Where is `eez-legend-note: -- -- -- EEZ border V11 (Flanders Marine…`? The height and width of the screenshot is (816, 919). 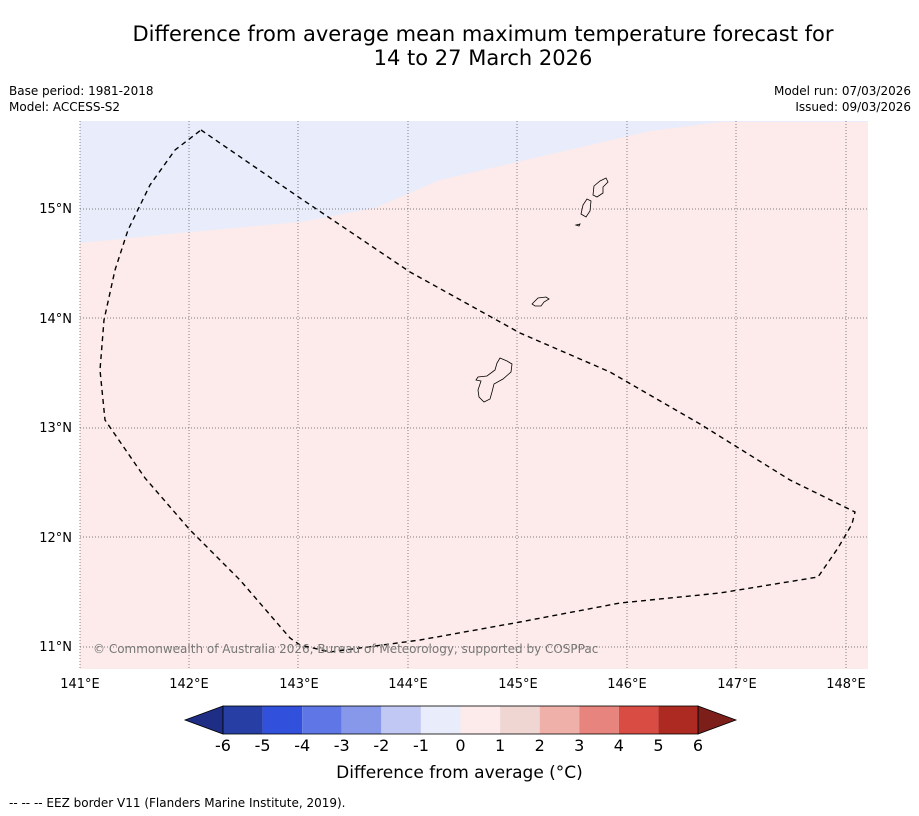
eez-legend-note: -- -- -- EEZ border V11 (Flanders Marine… is located at coordinates (177, 803).